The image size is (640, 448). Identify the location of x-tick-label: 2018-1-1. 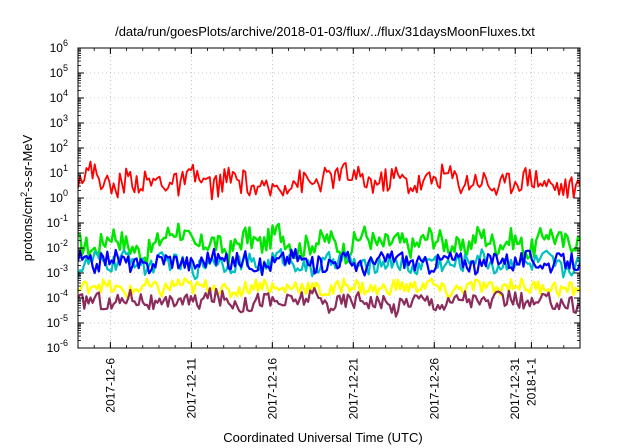
(531, 382).